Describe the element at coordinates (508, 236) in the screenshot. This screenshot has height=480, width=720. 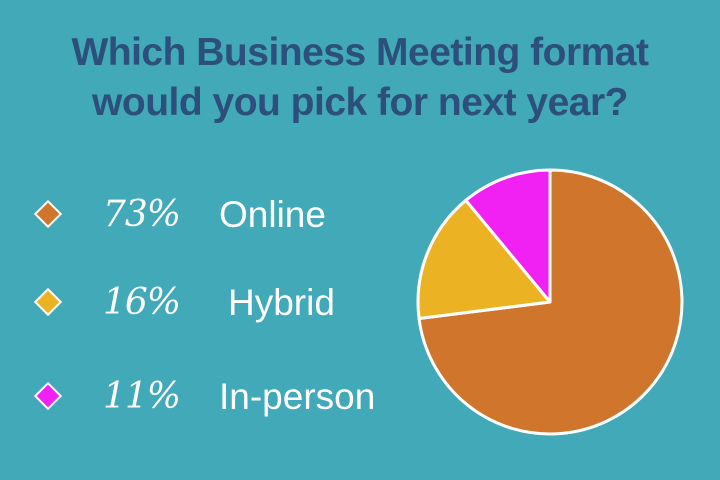
I see `pie-slice-in-person` at that location.